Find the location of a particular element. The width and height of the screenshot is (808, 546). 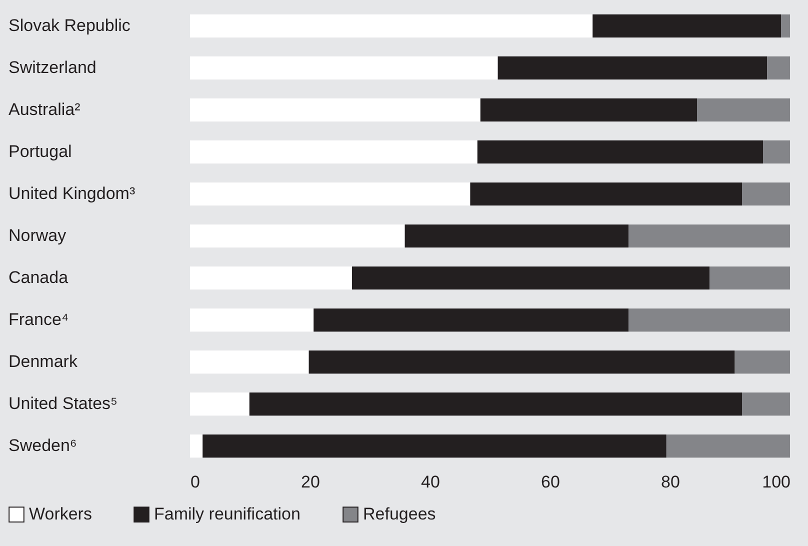

y-tick-label: Portugal is located at coordinates (40, 151).